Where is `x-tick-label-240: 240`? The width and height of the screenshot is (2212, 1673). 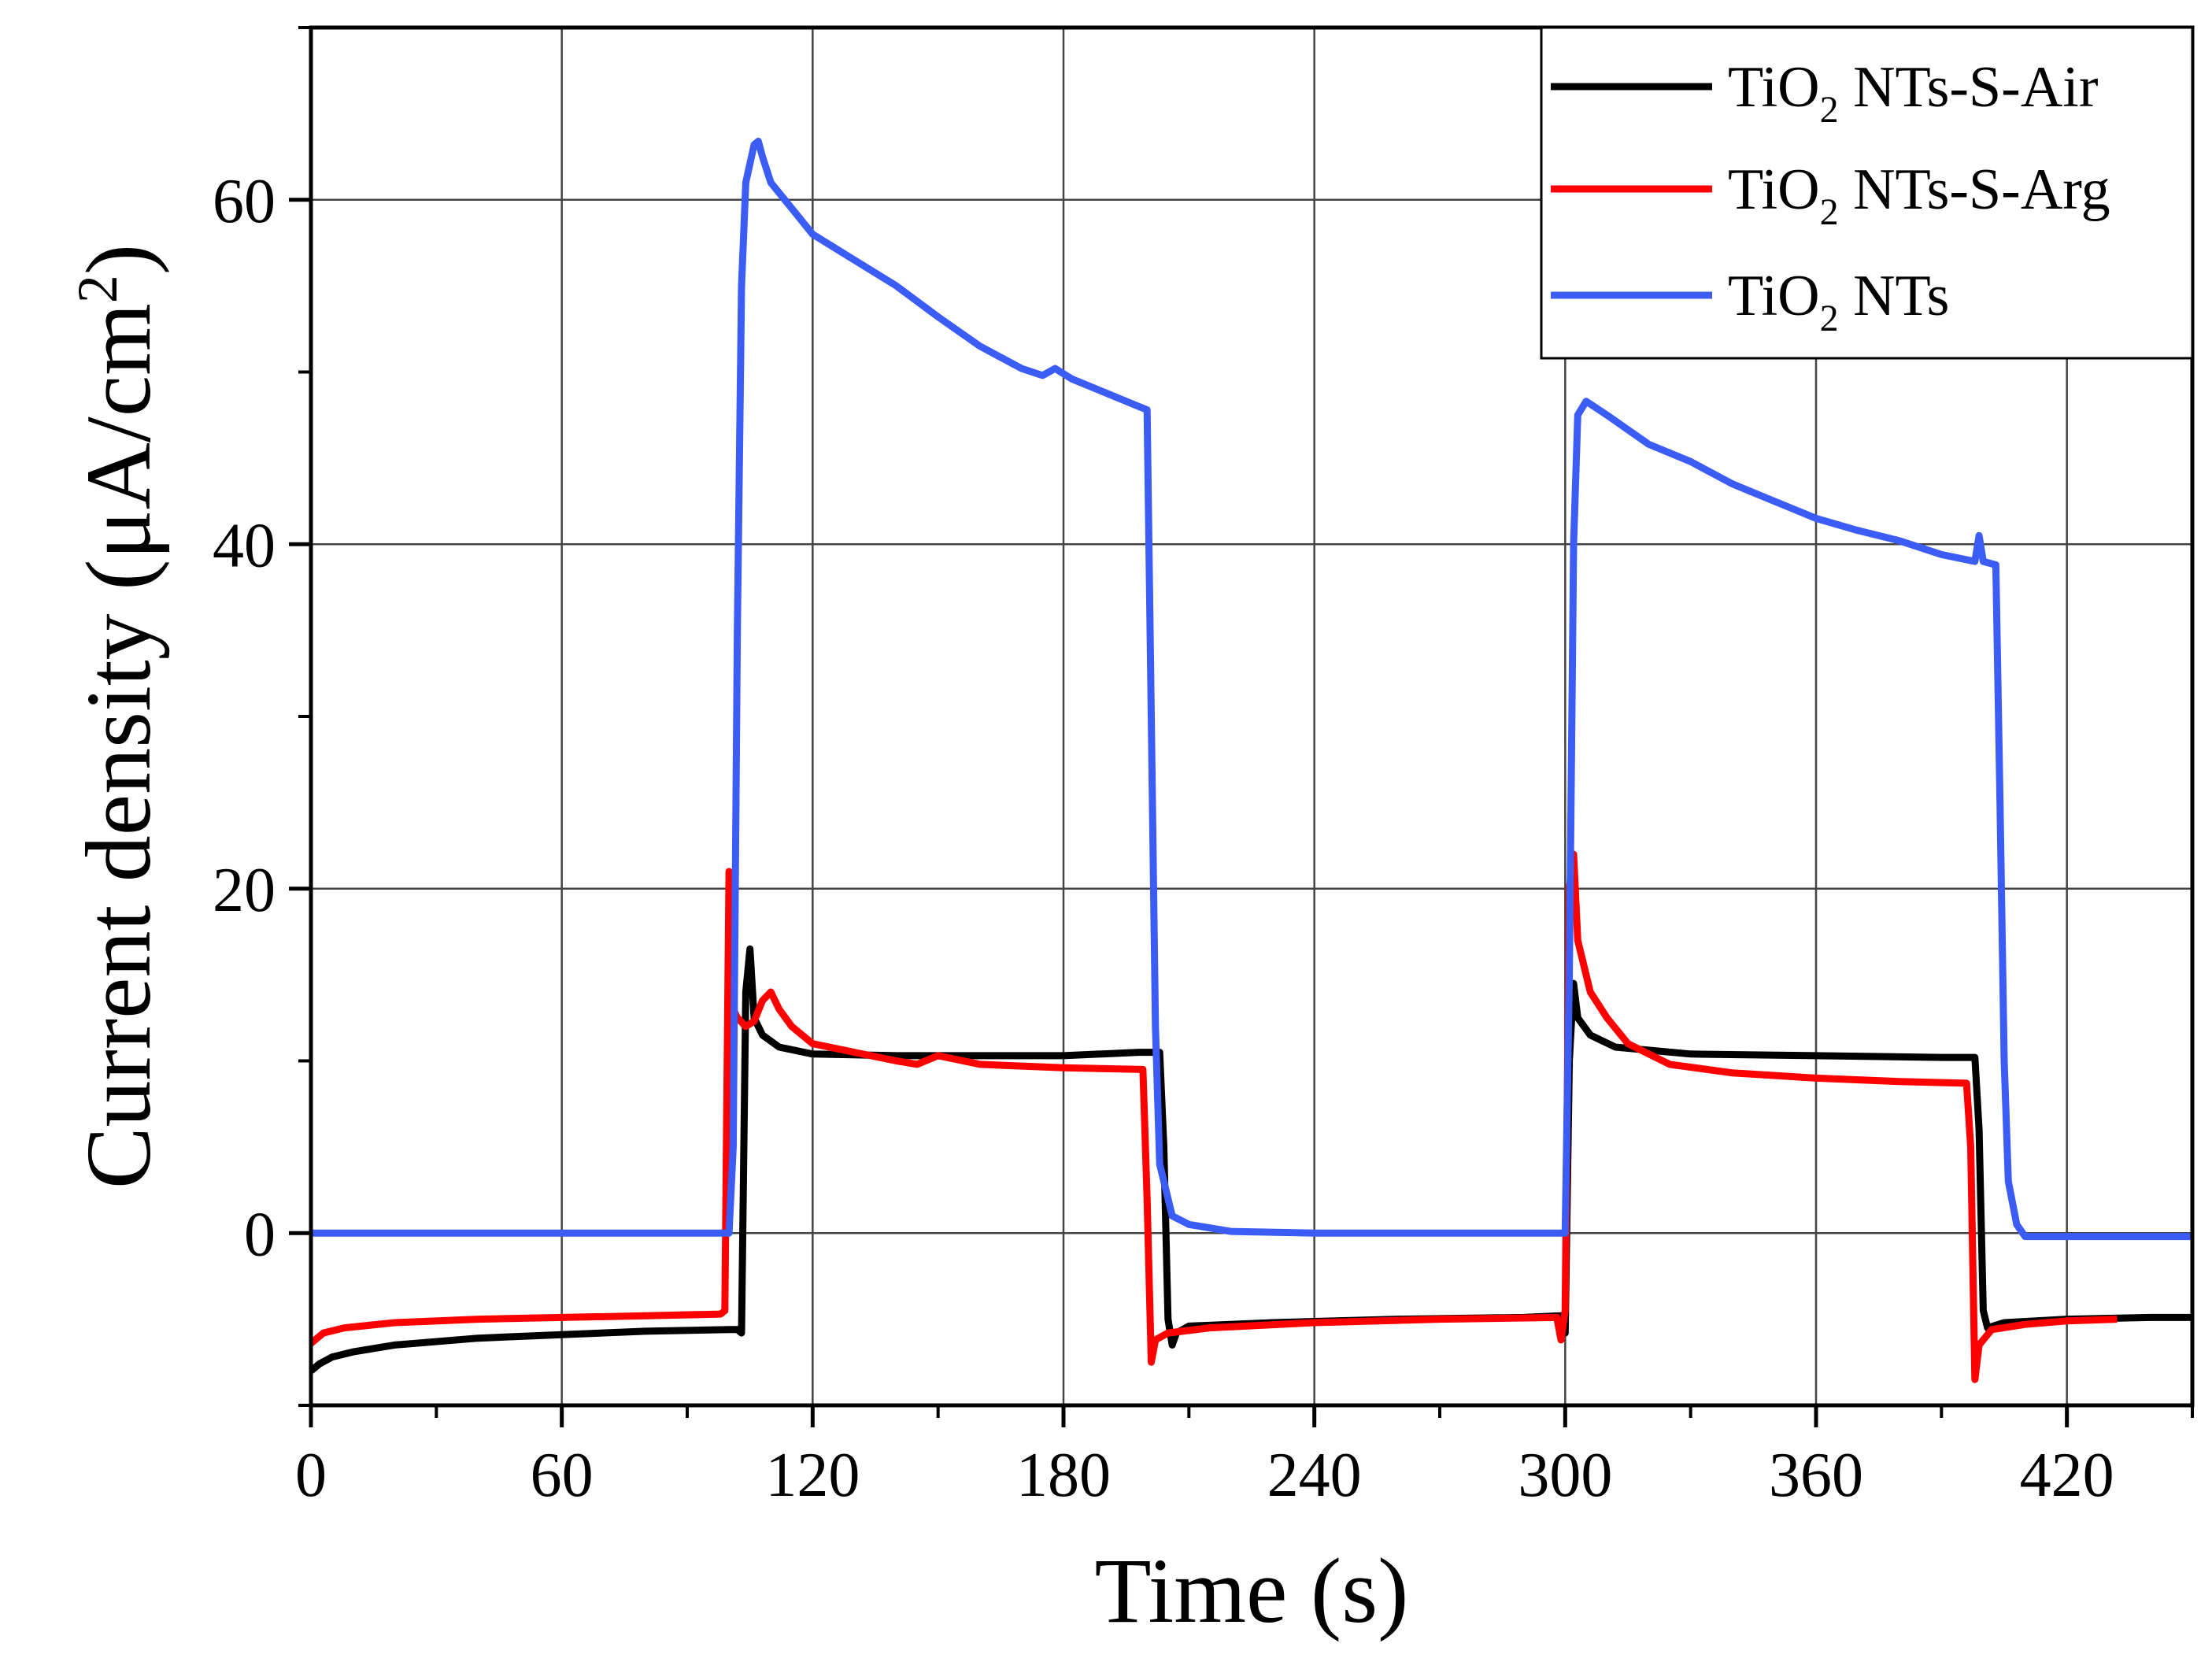 x-tick-label-240: 240 is located at coordinates (1314, 1475).